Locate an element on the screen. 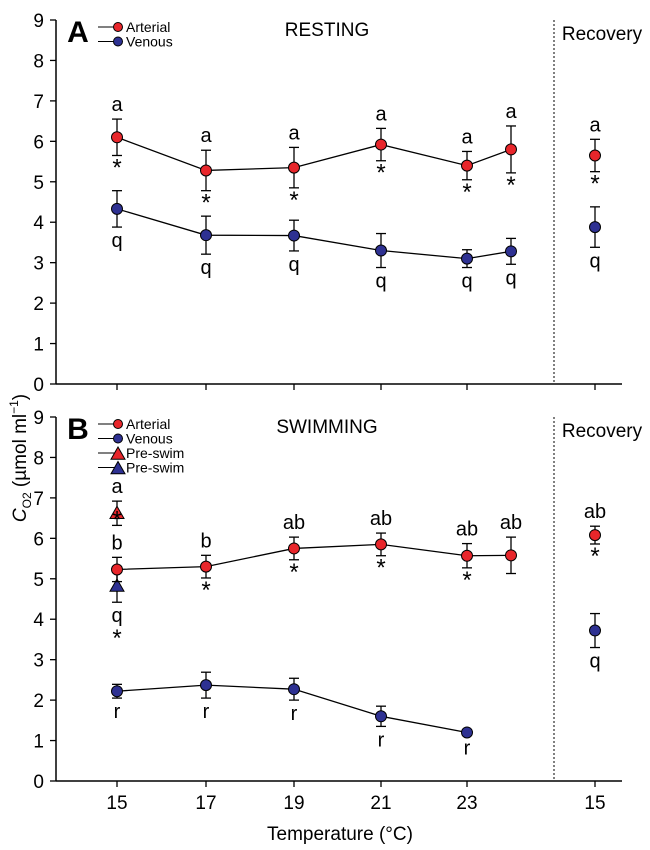  x-axis-title: Temperature (°C) is located at coordinates (340, 834).